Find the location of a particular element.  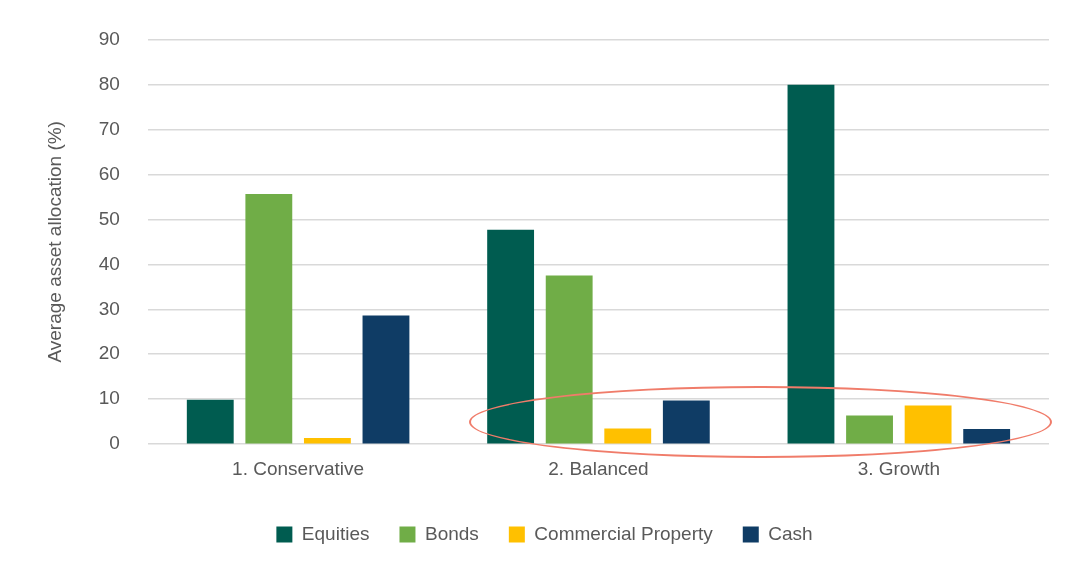

x-tick-label: 3. Growth is located at coordinates (899, 468).